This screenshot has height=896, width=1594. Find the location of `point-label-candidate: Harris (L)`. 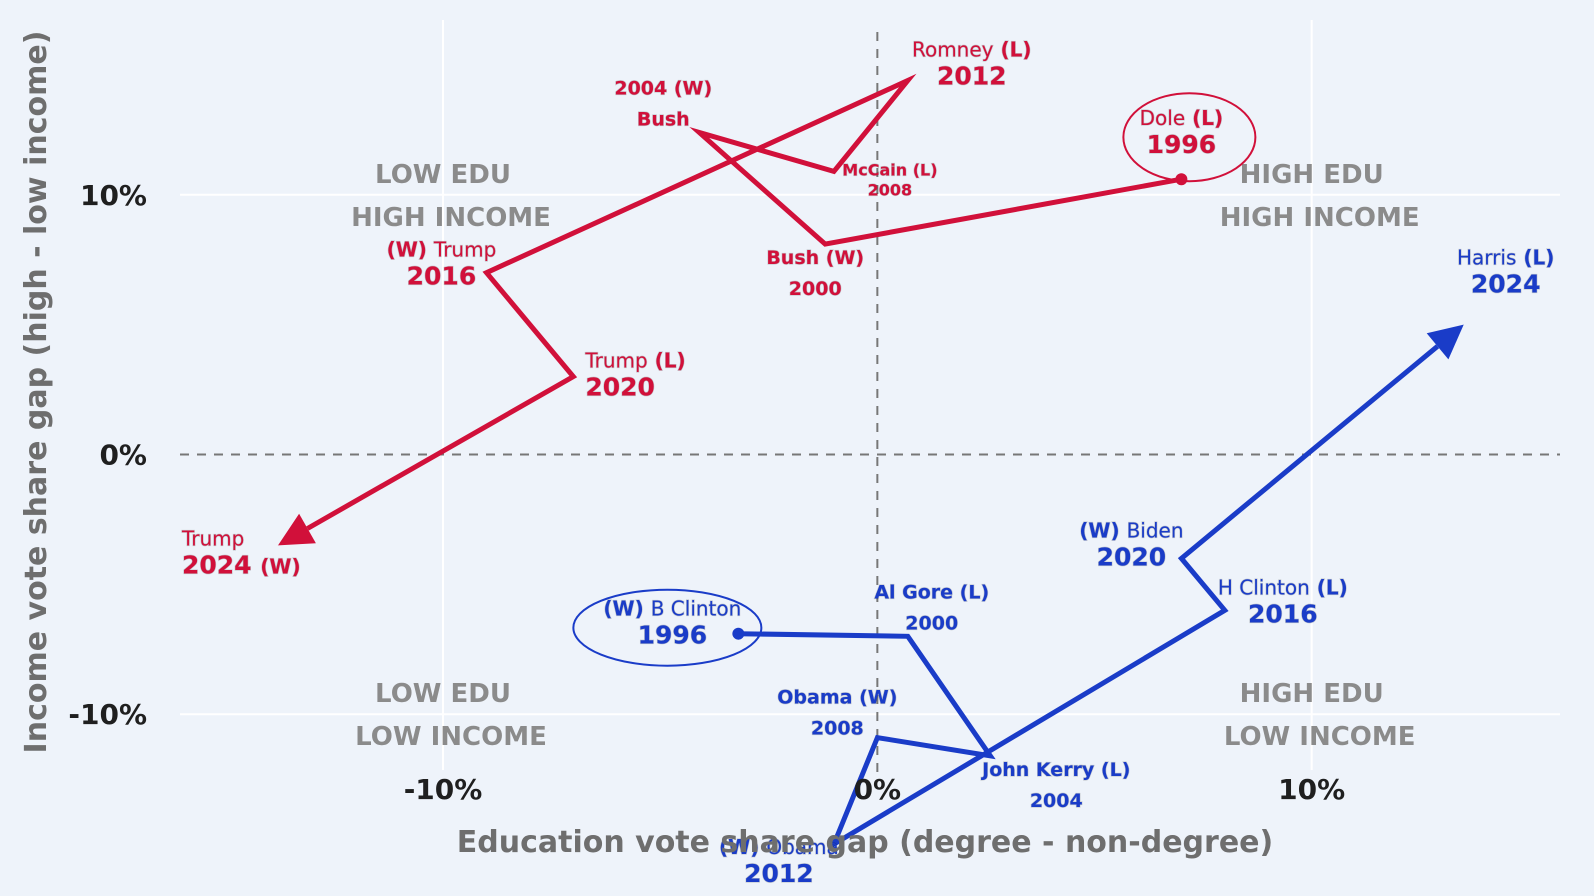

point-label-candidate: Harris (L) is located at coordinates (1505, 258).